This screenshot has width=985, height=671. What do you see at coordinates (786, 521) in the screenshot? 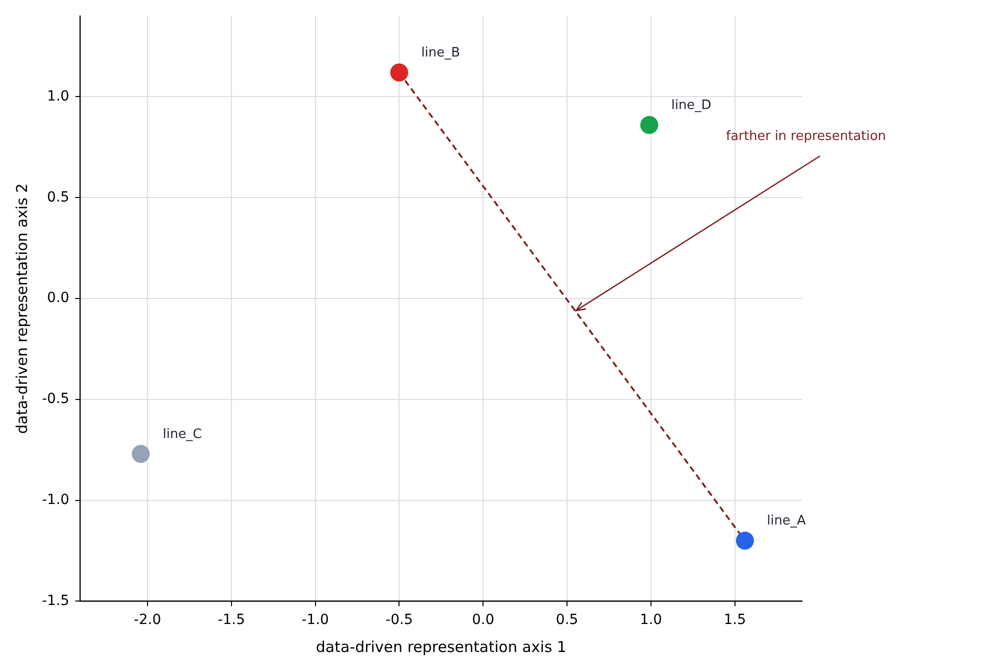
I see `series-label: line_A` at bounding box center [786, 521].